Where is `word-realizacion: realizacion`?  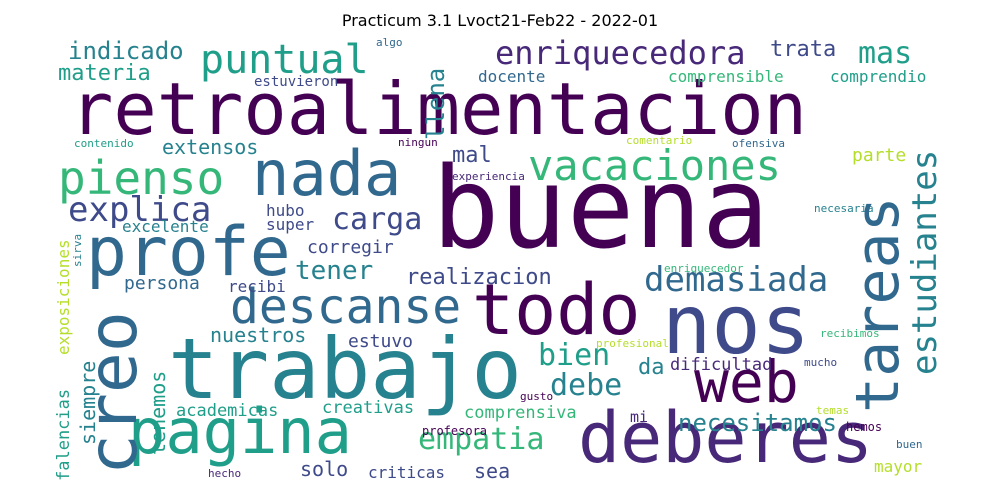 word-realizacion: realizacion is located at coordinates (479, 277).